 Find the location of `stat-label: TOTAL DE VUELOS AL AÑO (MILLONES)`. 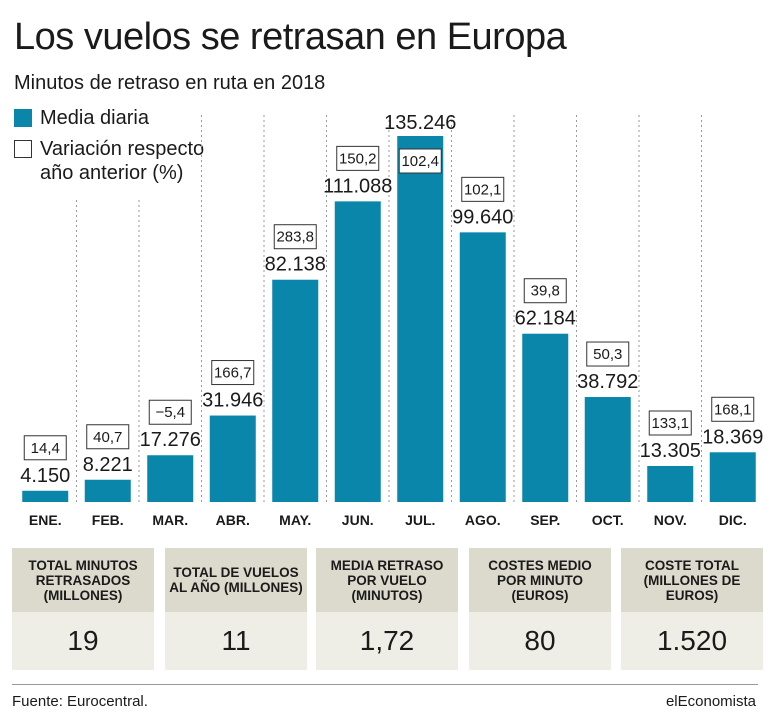

stat-label: TOTAL DE VUELOS AL AÑO (MILLONES) is located at coordinates (236, 580).